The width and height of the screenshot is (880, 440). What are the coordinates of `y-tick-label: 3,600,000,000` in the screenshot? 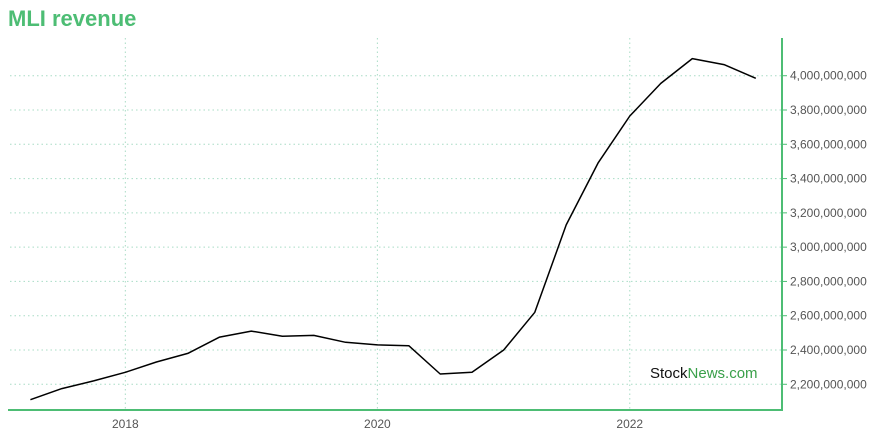 It's located at (828, 144).